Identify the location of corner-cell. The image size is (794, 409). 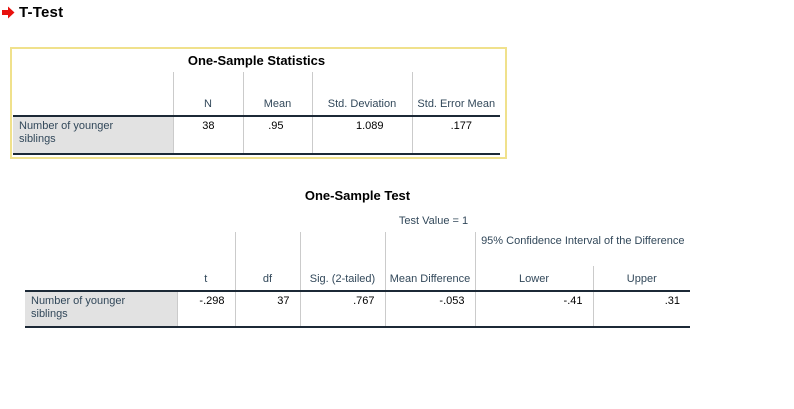
(93, 94).